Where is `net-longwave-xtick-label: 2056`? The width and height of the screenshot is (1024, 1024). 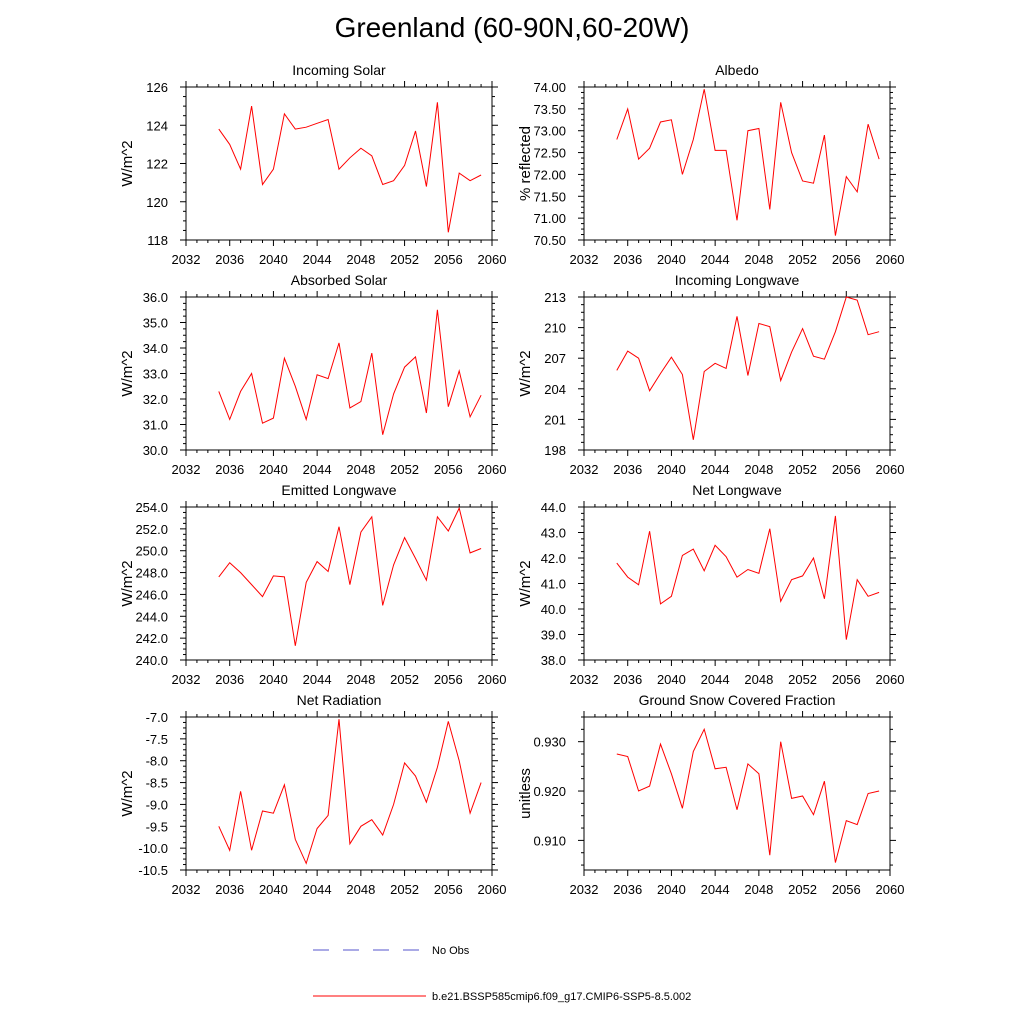 net-longwave-xtick-label: 2056 is located at coordinates (846, 679).